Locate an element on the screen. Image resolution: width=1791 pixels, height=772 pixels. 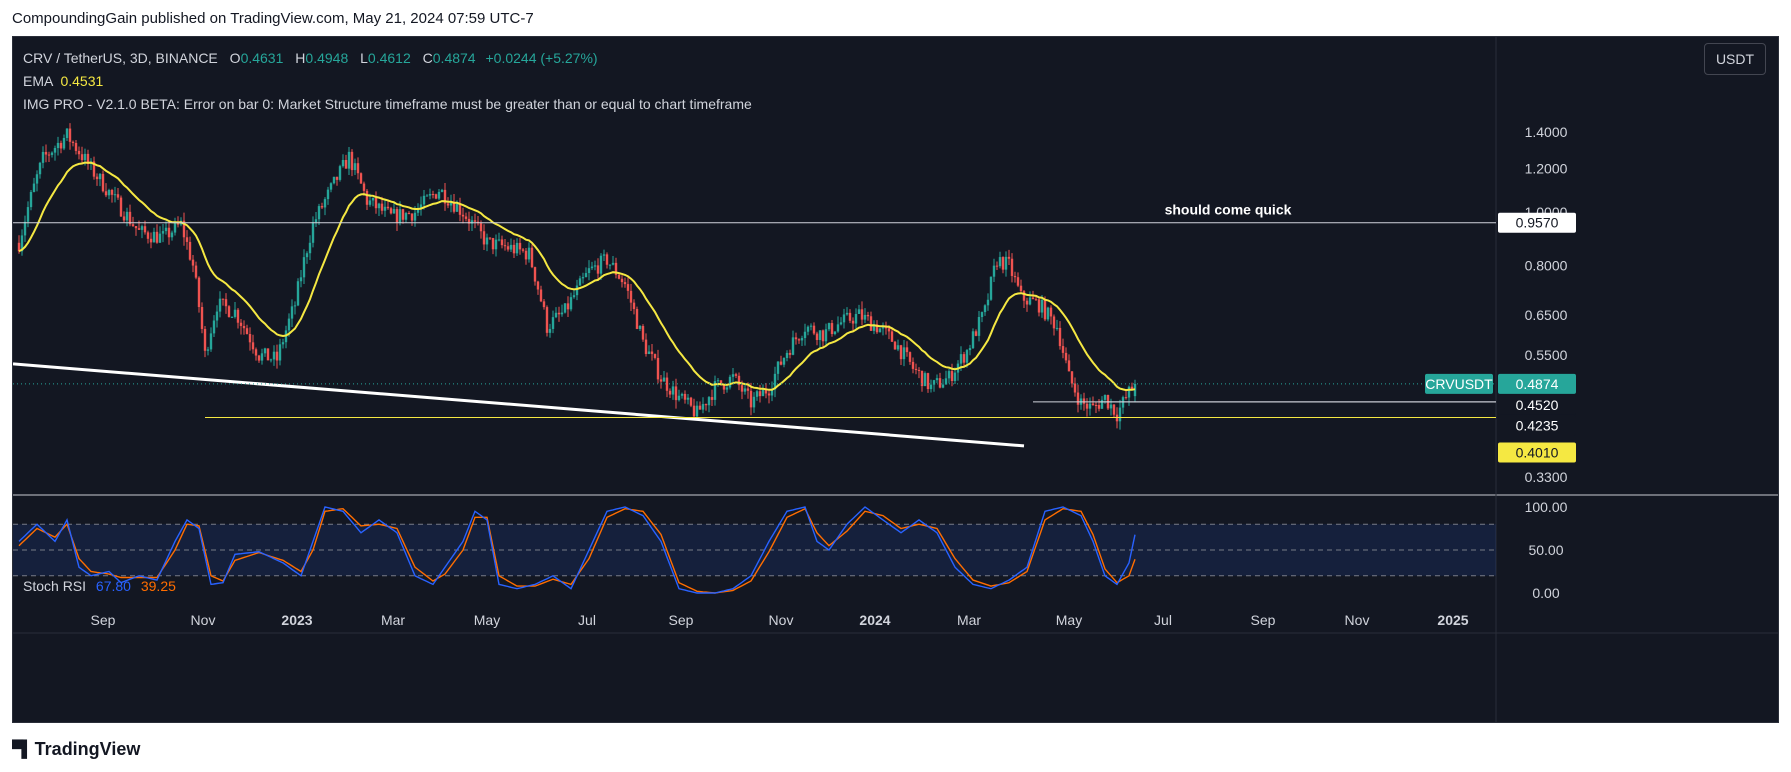
tradingview-logo: ▀▌ TradingView is located at coordinates (76, 749).